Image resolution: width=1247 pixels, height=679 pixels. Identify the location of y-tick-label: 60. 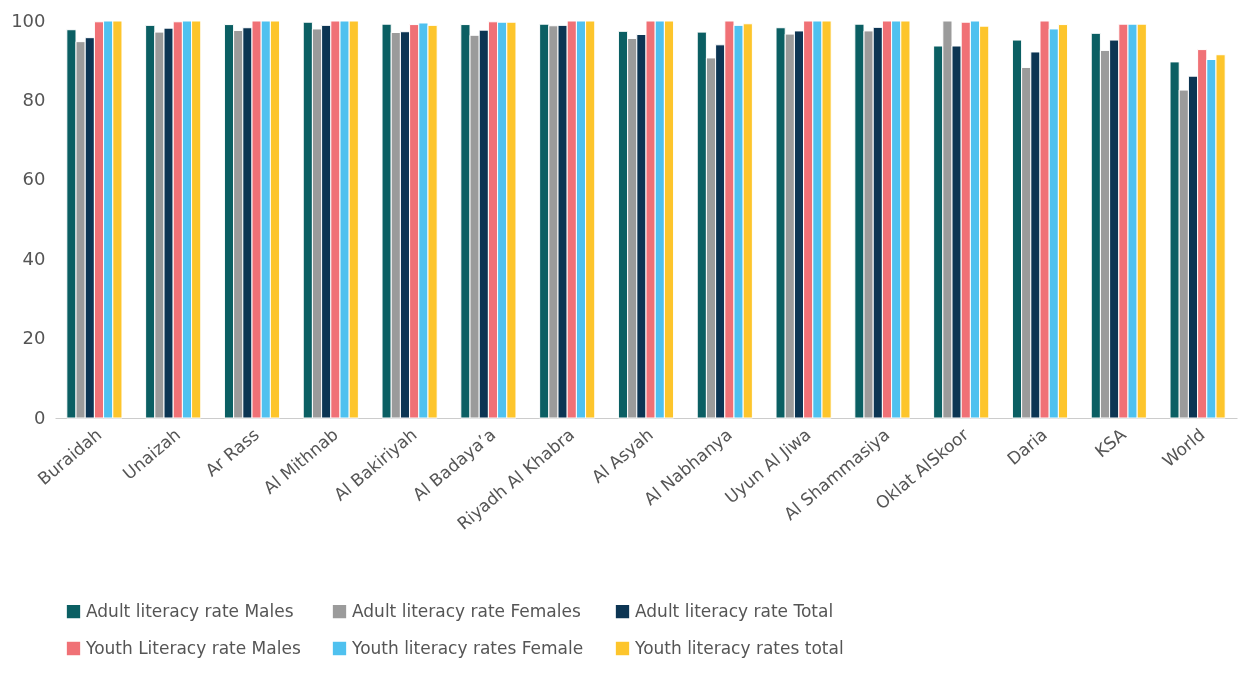
(34, 179).